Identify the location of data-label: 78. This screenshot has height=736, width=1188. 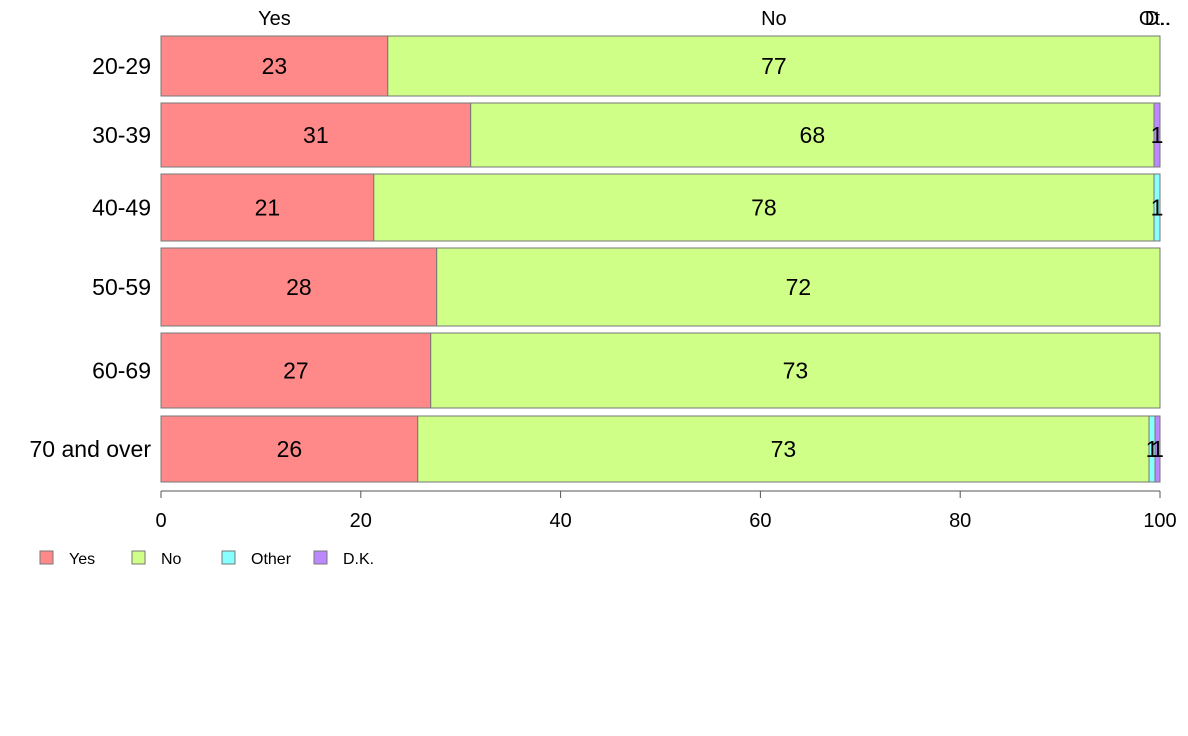
(764, 208).